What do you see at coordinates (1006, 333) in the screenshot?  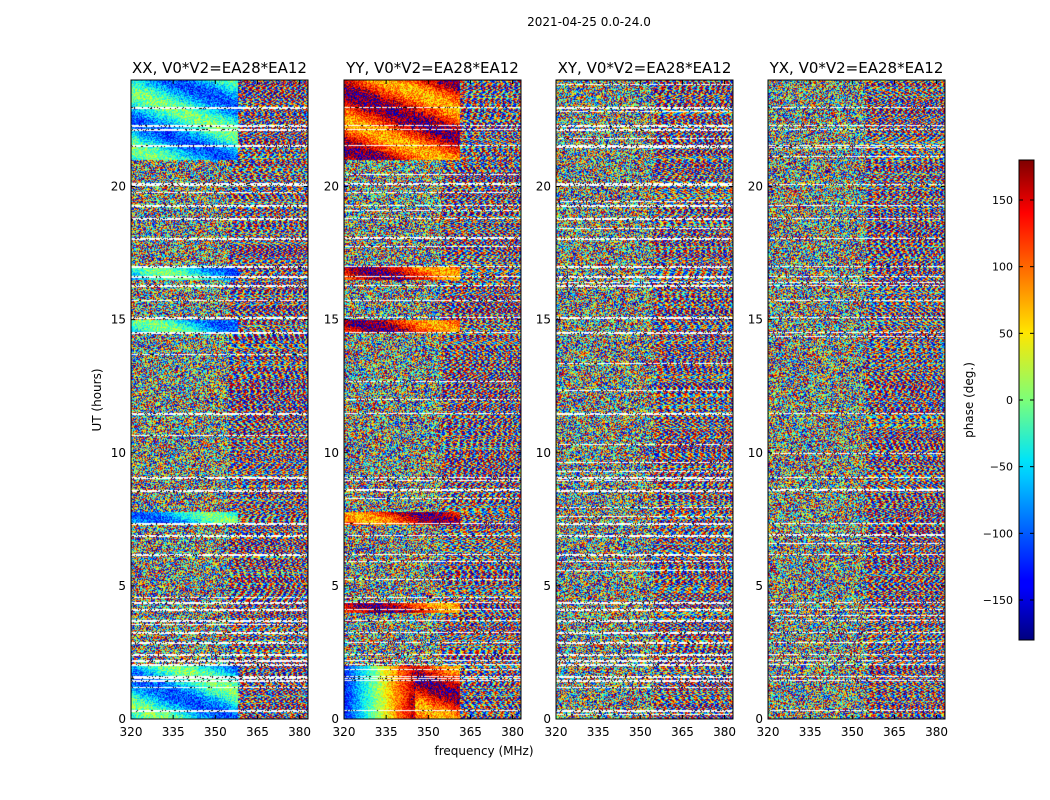 I see `colorbar-tick-label: 50` at bounding box center [1006, 333].